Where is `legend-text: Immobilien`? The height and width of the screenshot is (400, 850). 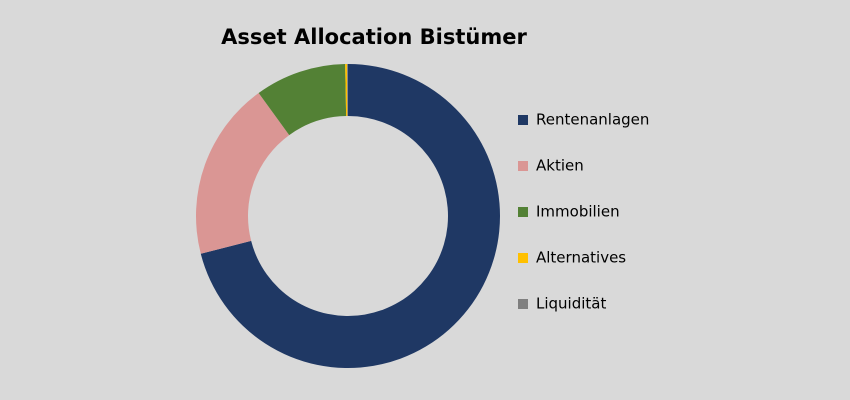
legend-text: Immobilien is located at coordinates (578, 212).